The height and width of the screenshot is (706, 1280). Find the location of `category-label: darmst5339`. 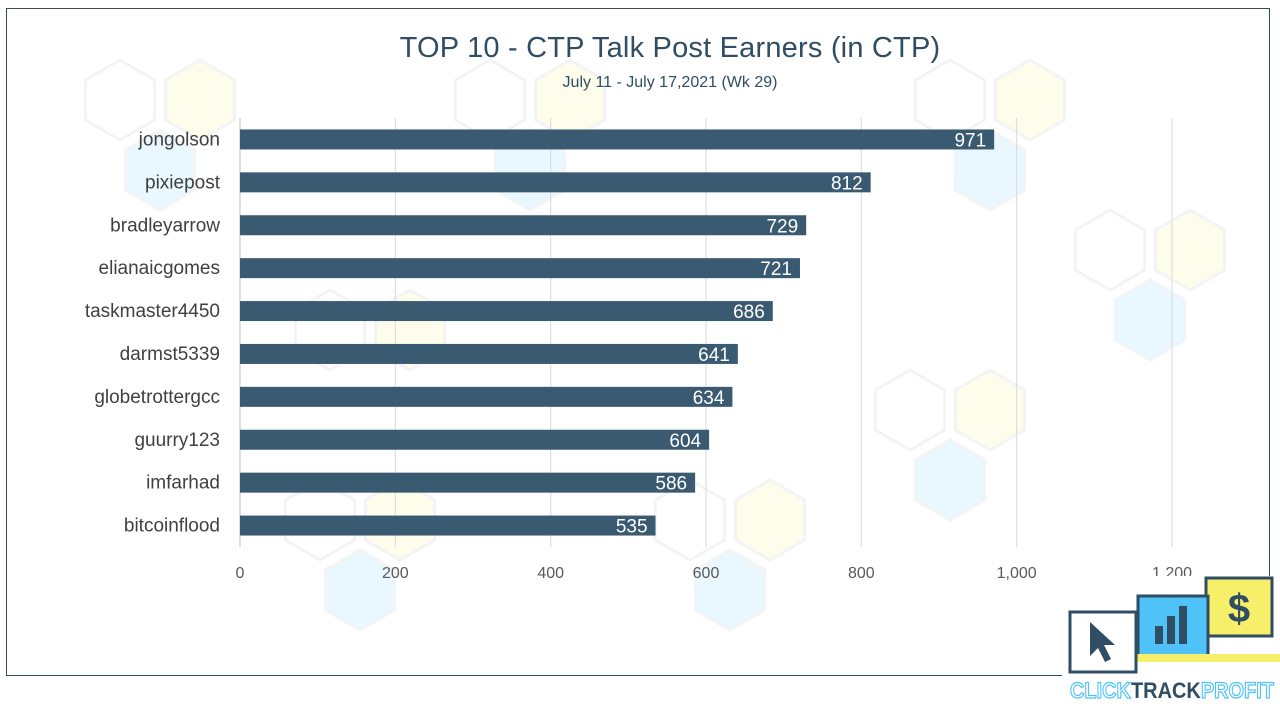

category-label: darmst5339 is located at coordinates (170, 354).